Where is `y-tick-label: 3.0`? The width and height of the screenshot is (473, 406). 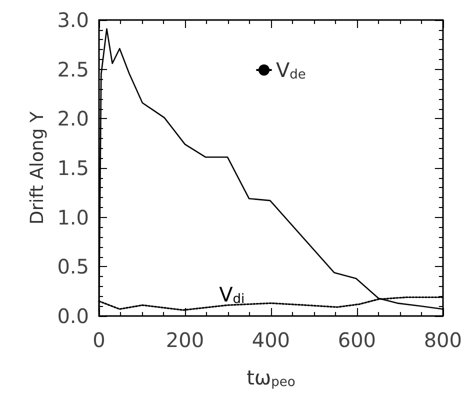
y-tick-label: 3.0 is located at coordinates (73, 20).